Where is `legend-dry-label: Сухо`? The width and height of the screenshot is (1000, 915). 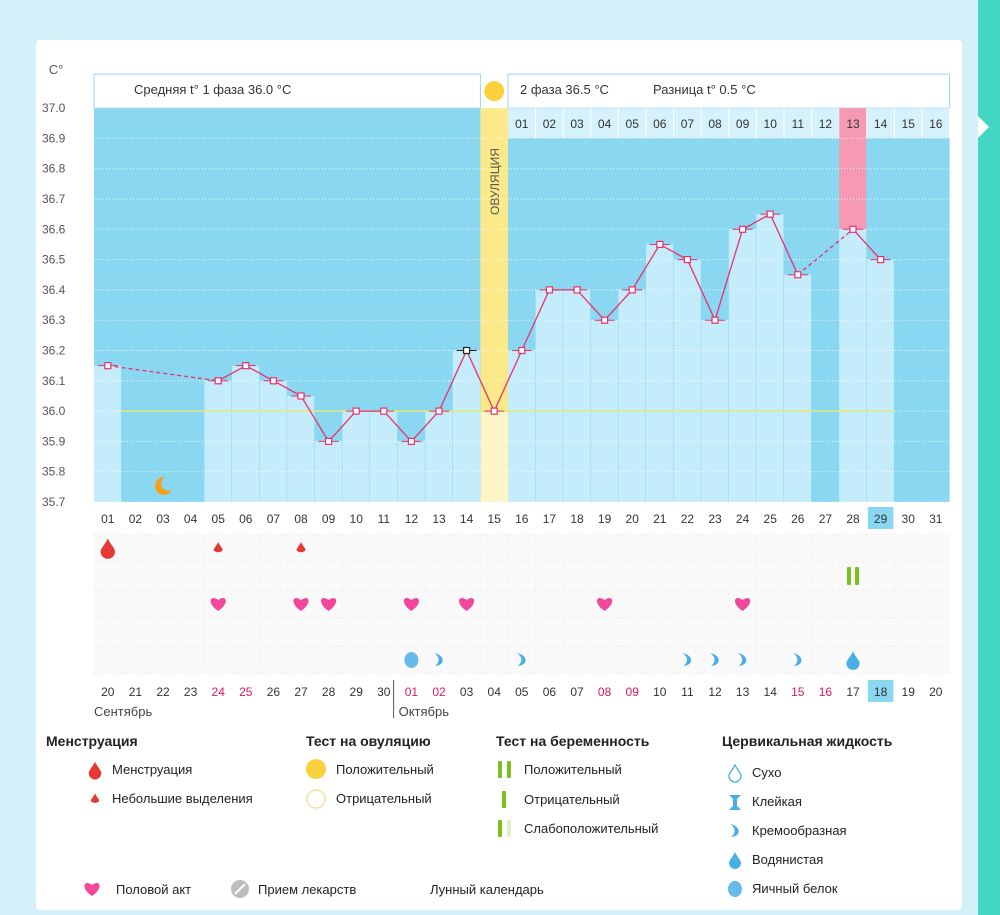 legend-dry-label: Сухо is located at coordinates (767, 772).